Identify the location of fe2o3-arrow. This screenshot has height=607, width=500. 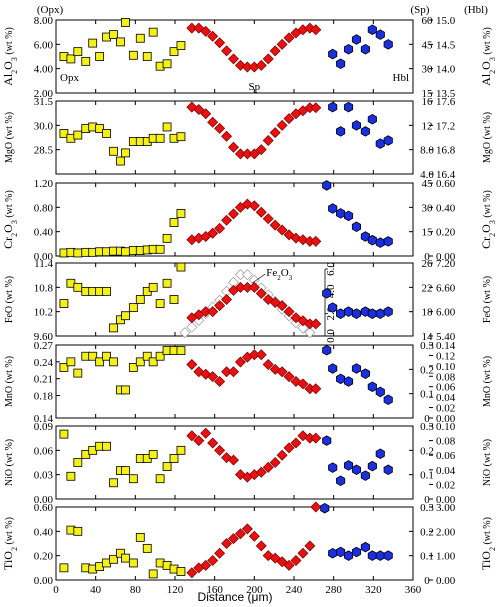
(259, 278).